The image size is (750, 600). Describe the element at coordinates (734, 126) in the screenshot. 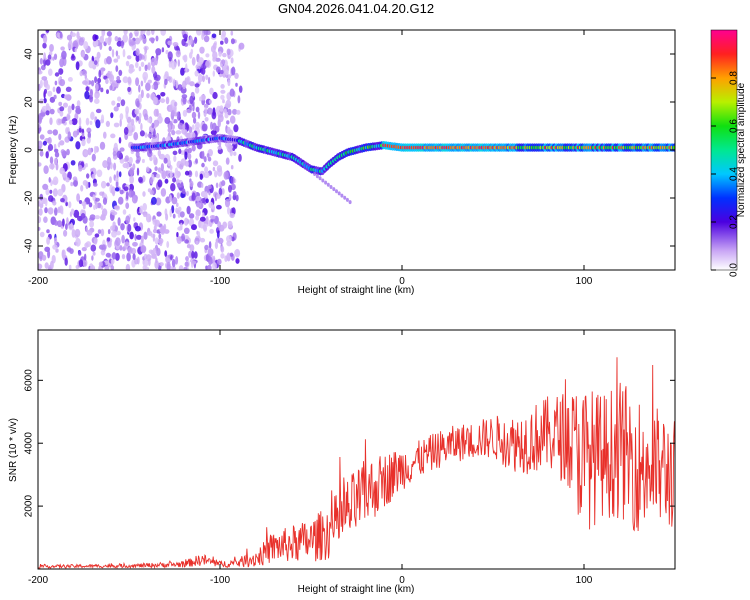

I see `colorbar-tick-label: 0.6` at that location.